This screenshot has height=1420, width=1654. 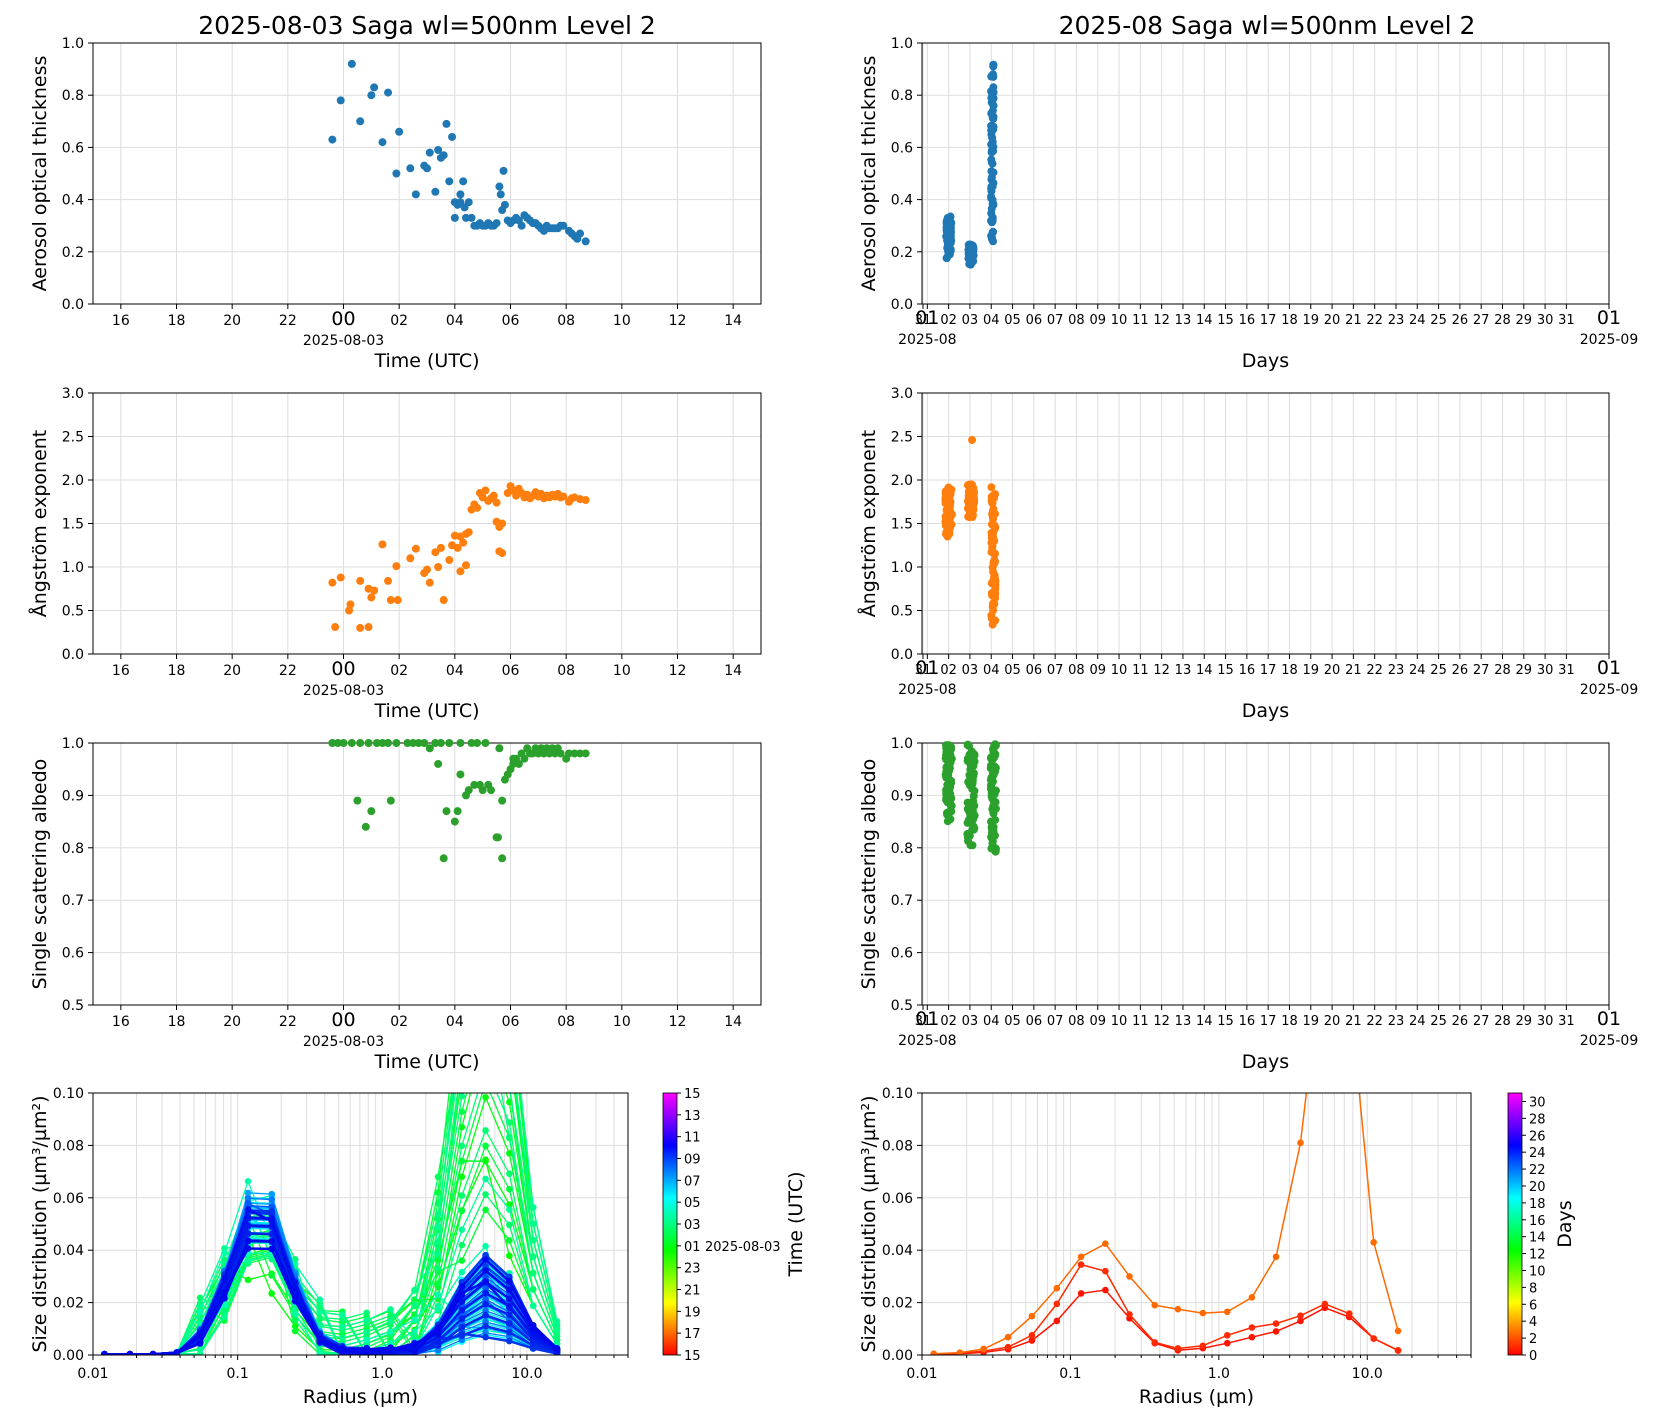 What do you see at coordinates (1265, 1062) in the screenshot?
I see `x-axis-label: Days` at bounding box center [1265, 1062].